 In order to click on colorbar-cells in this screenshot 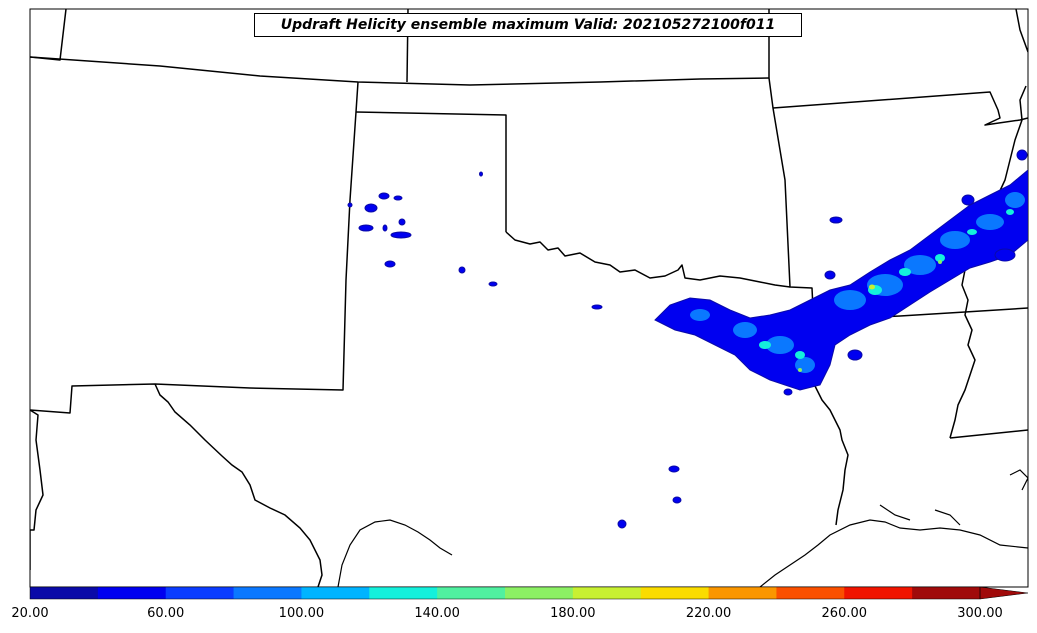, I will do `click(505, 593)`.